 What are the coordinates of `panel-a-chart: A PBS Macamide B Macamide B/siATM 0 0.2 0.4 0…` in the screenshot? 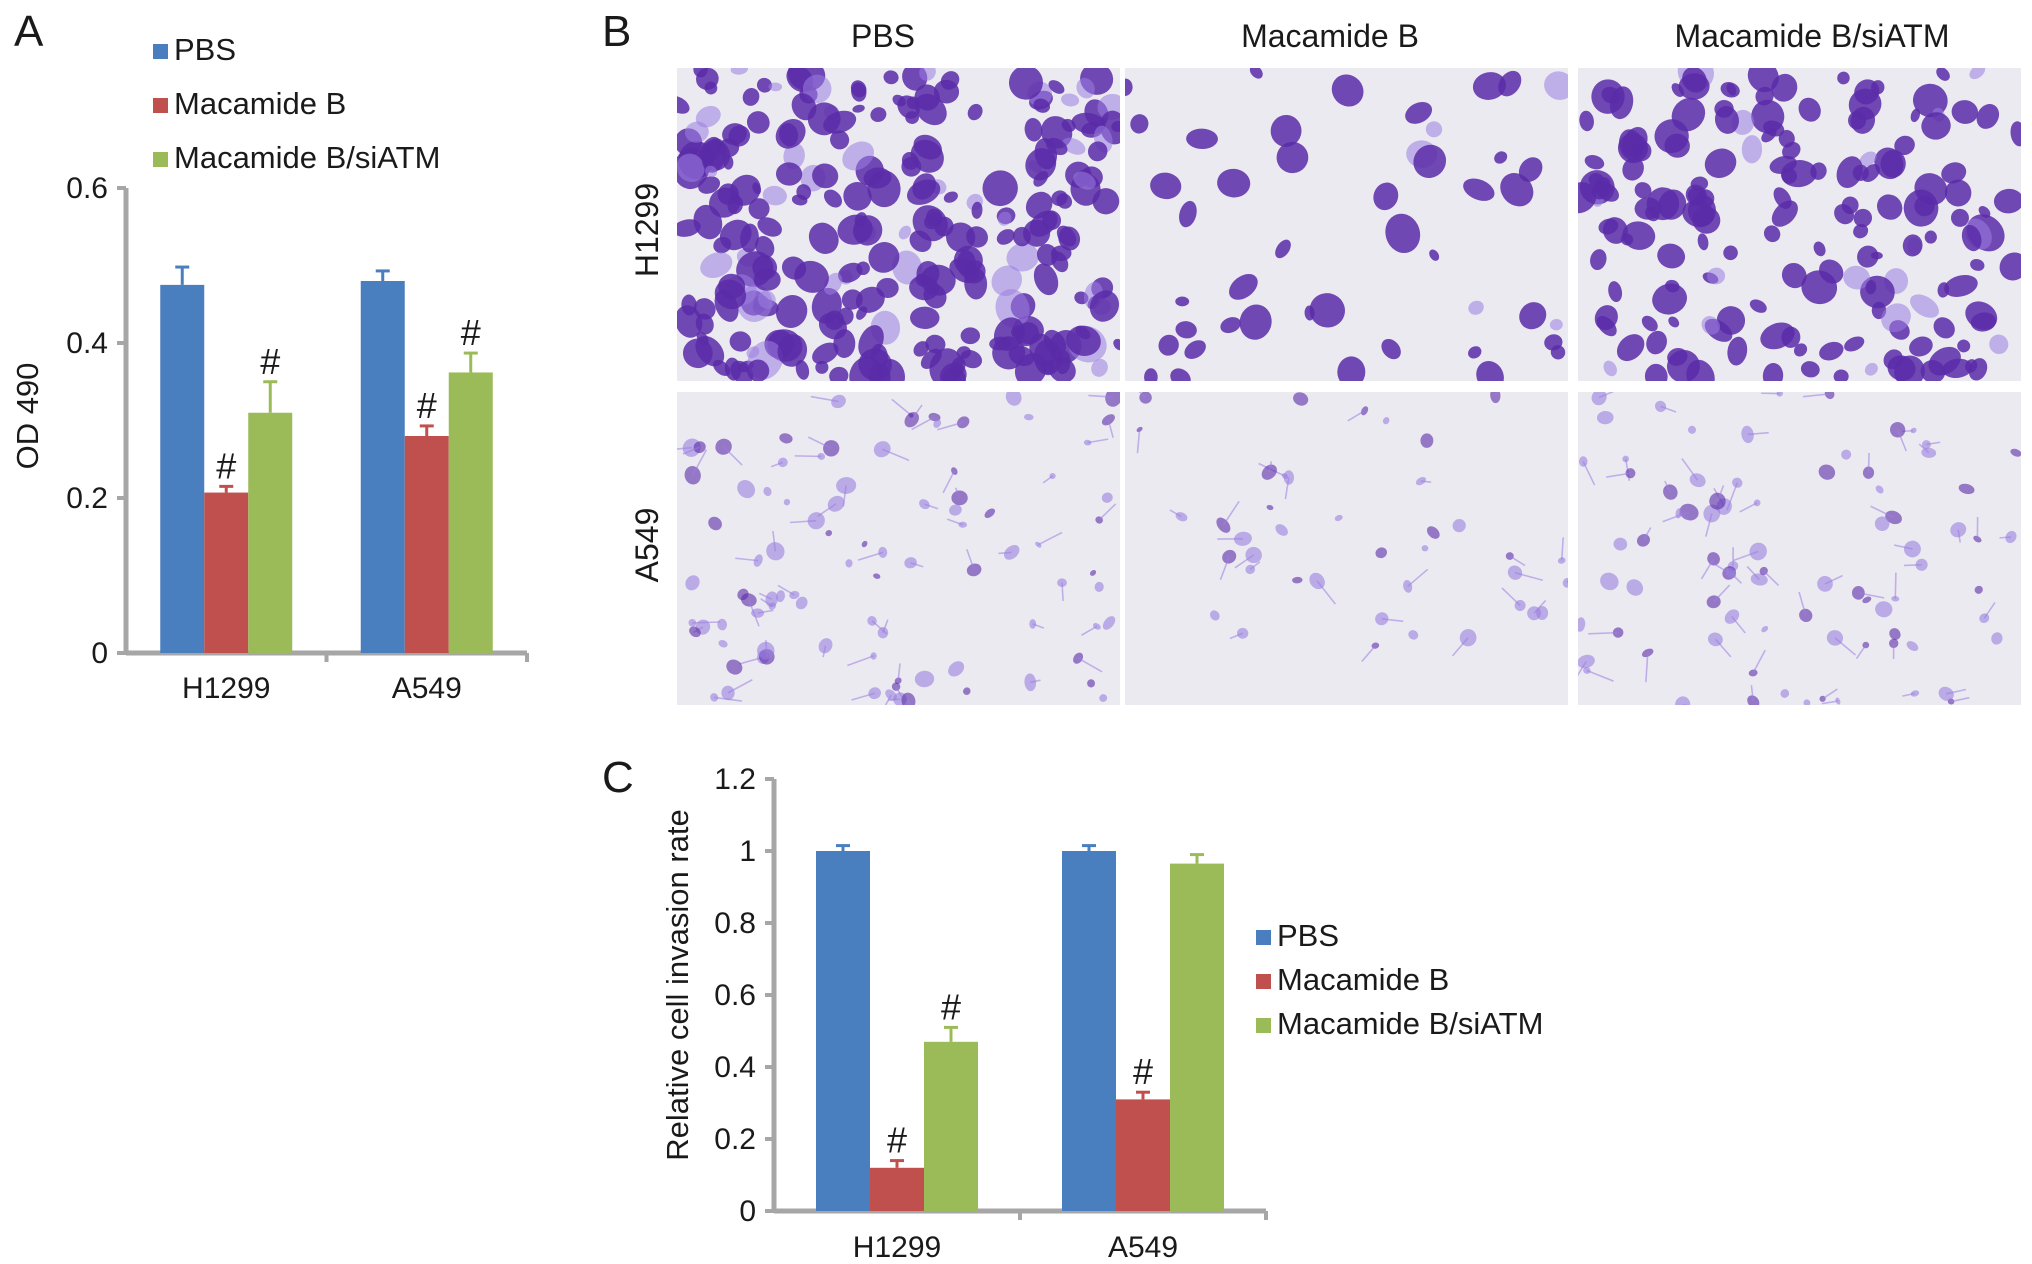 It's located at (269, 356).